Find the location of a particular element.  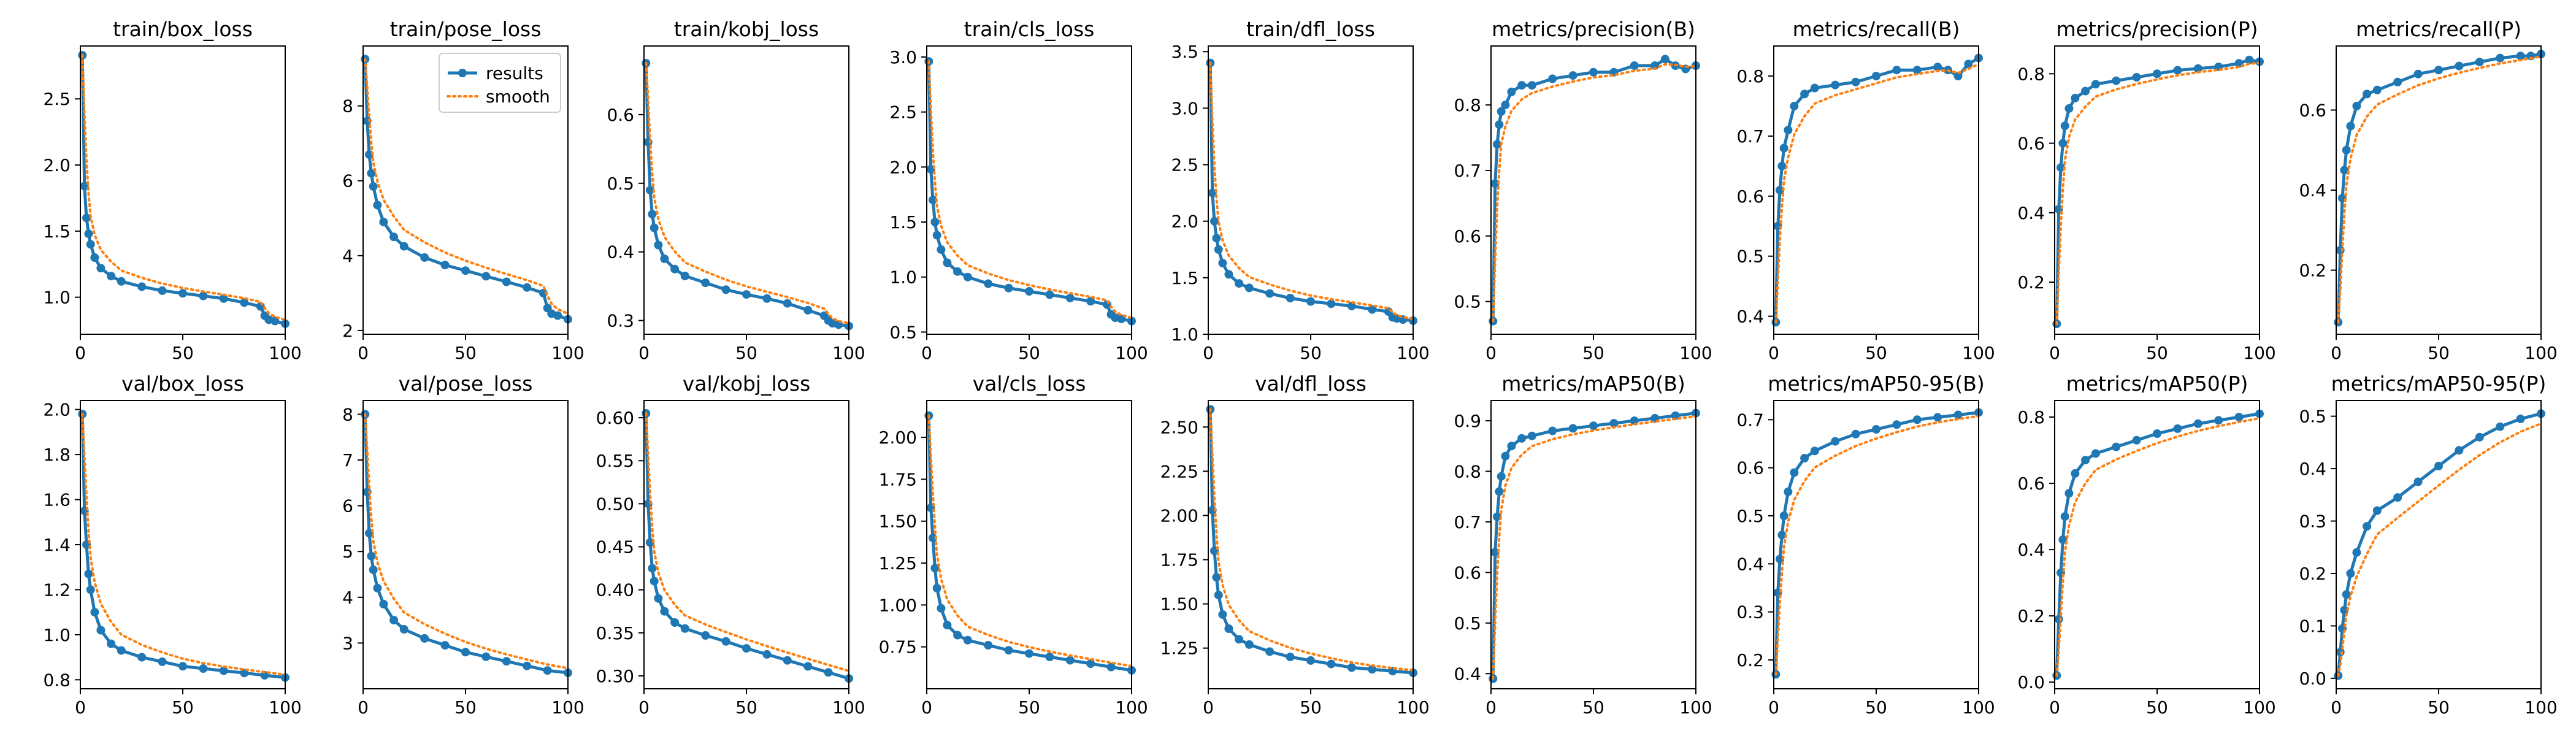

y-tick-label: 2.25 is located at coordinates (1179, 471).